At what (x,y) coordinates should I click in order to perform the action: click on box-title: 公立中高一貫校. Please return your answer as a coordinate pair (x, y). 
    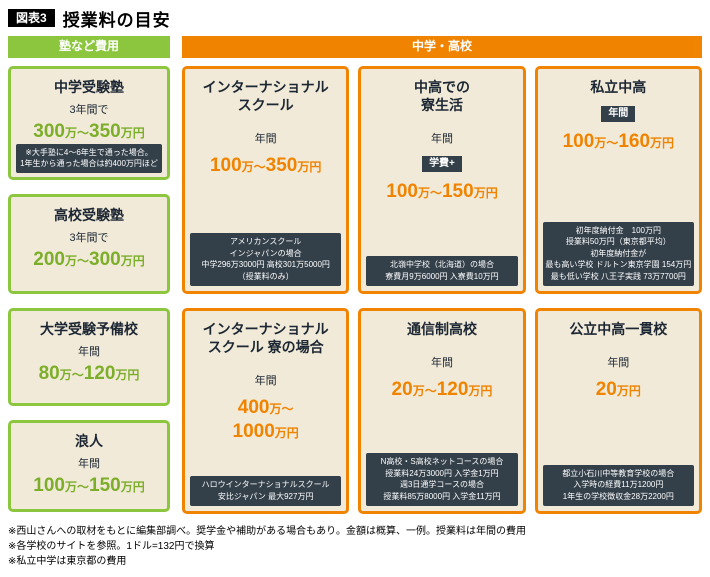
    Looking at the image, I should click on (618, 328).